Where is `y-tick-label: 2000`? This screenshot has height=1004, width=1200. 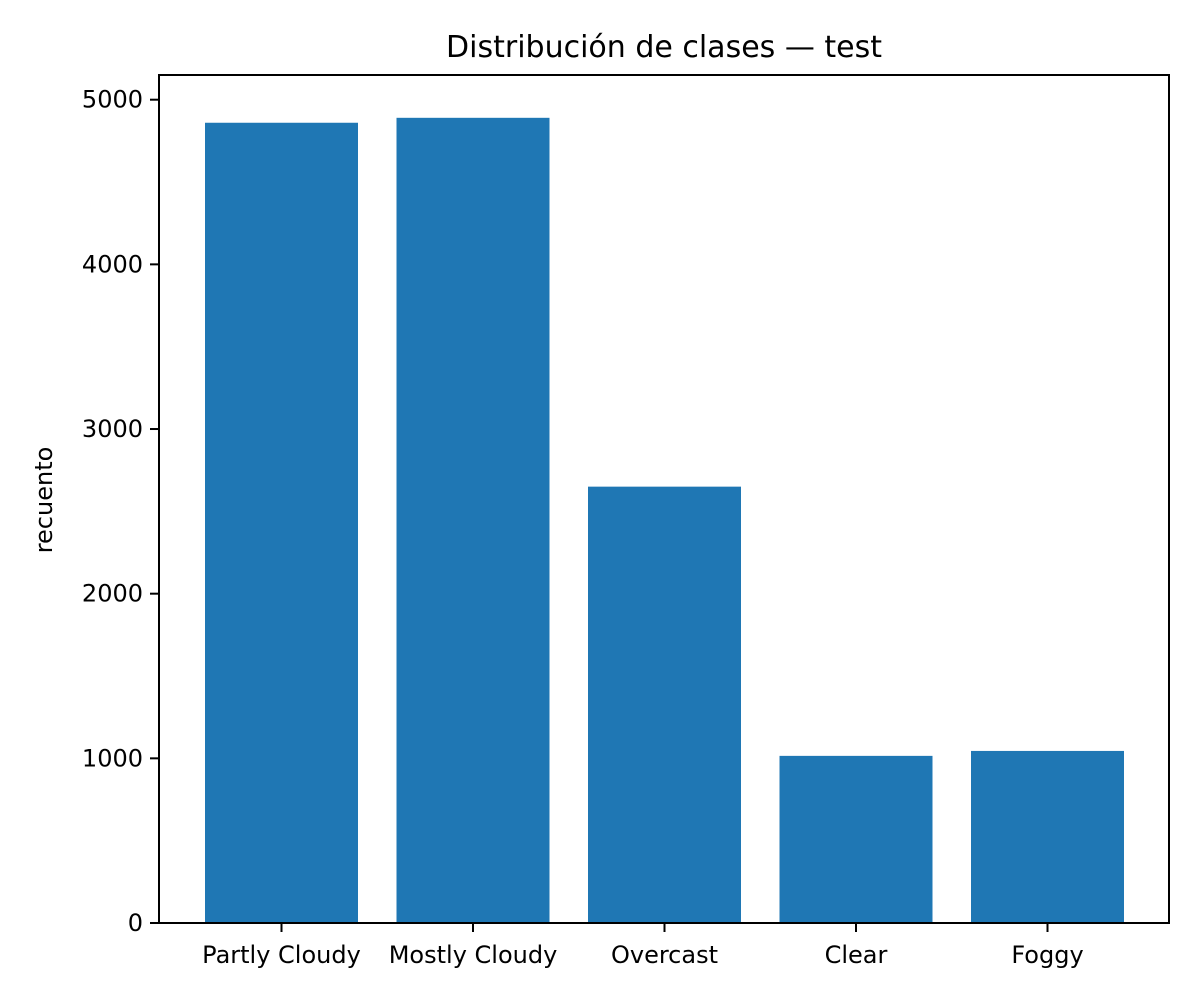
y-tick-label: 2000 is located at coordinates (112, 594).